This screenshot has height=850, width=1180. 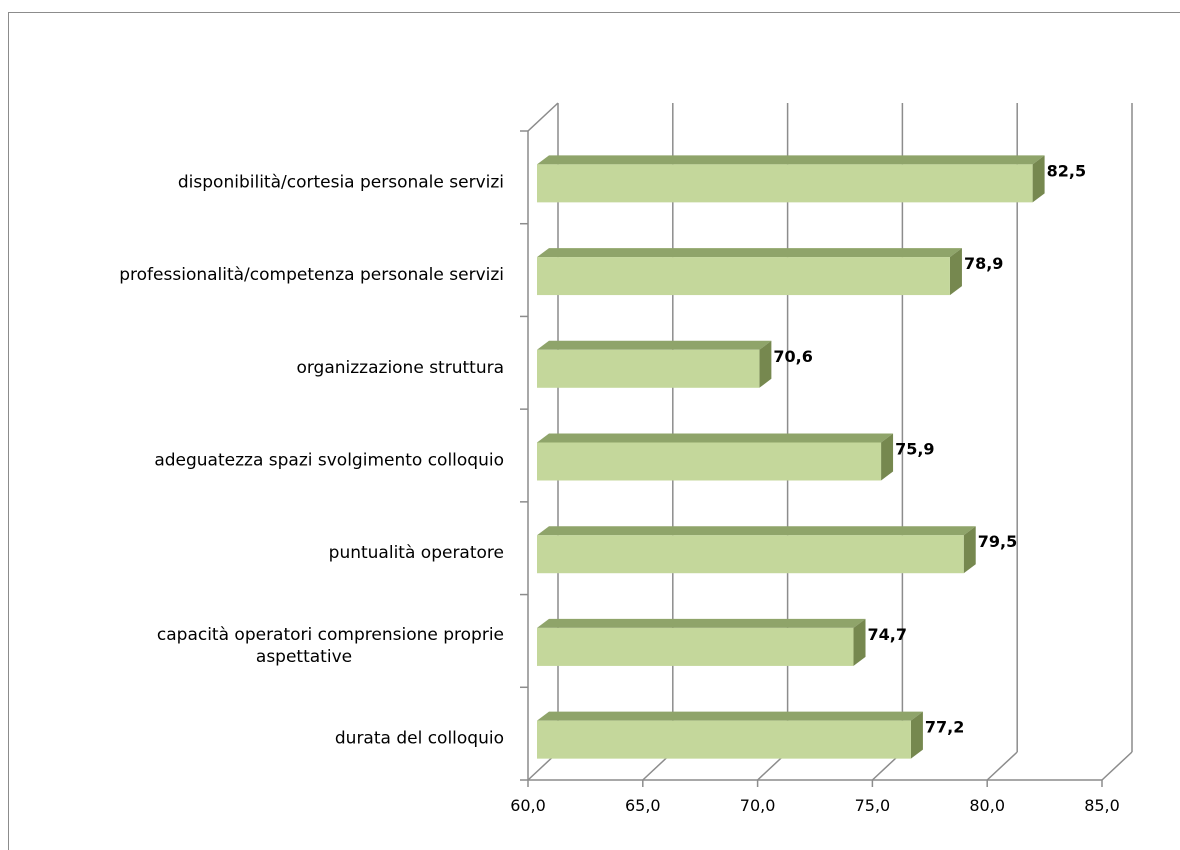 What do you see at coordinates (330, 635) in the screenshot?
I see `category-label: capacità operatori comprensione proprie` at bounding box center [330, 635].